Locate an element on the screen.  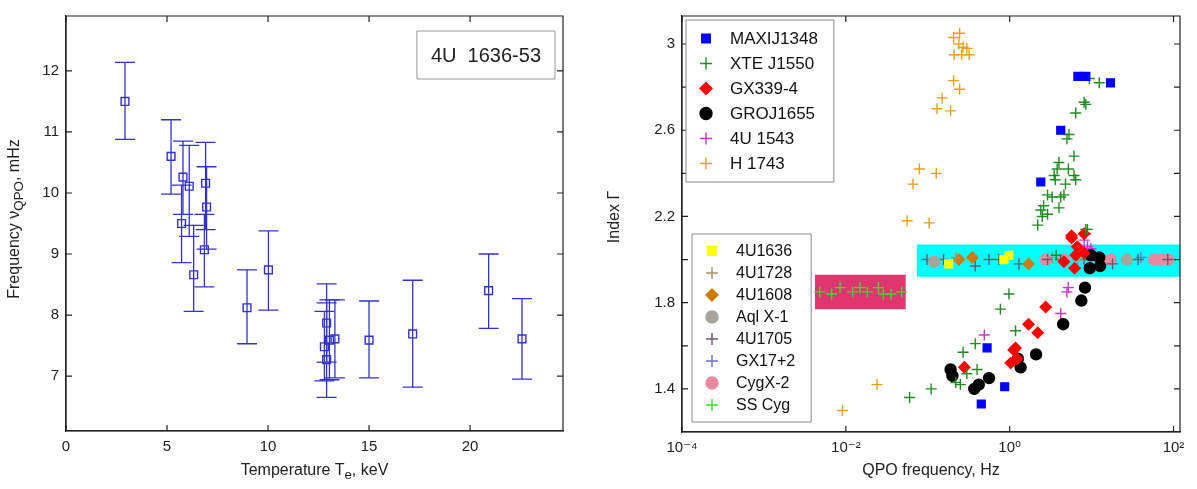
y-tick-label: 1.4 is located at coordinates (664, 388).